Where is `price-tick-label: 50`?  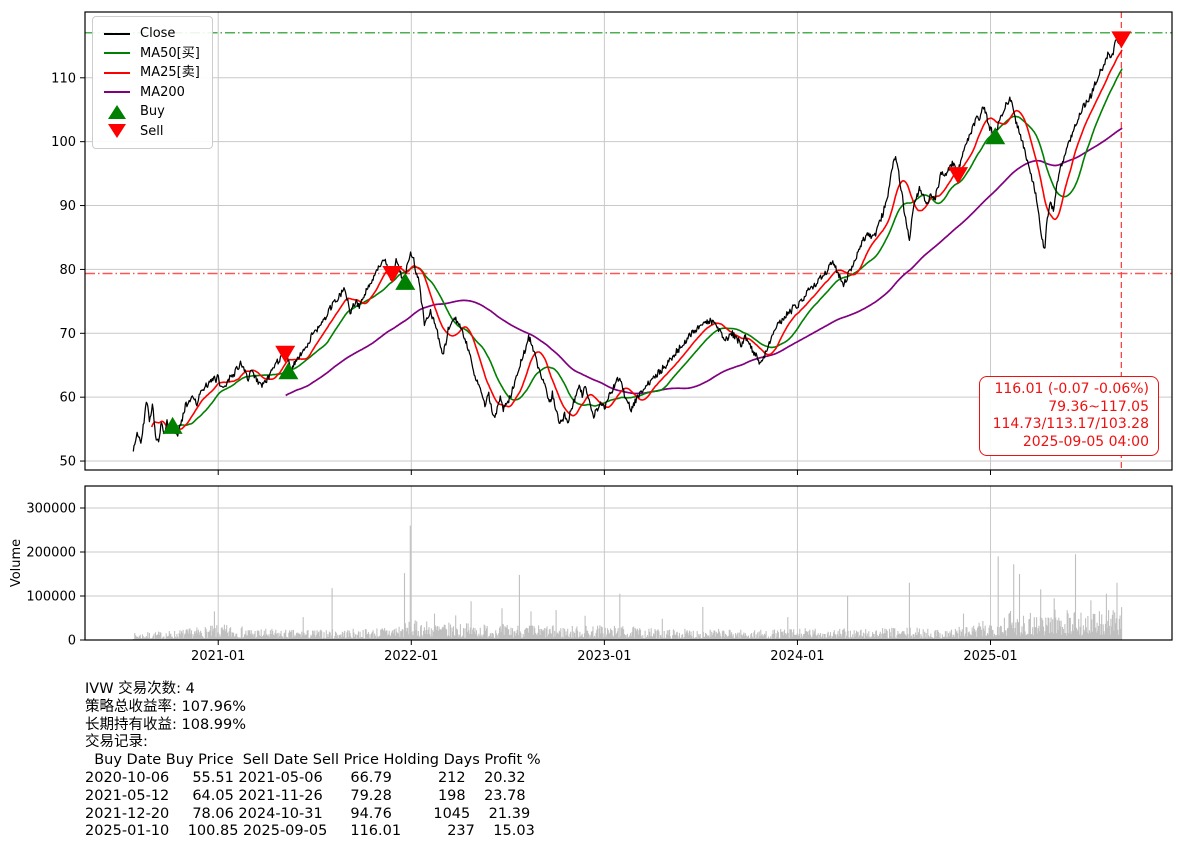
price-tick-label: 50 is located at coordinates (67, 462).